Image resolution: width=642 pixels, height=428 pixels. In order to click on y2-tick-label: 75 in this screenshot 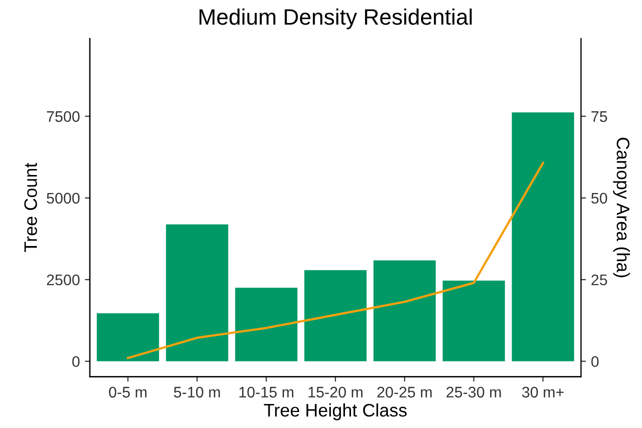, I will do `click(600, 116)`.